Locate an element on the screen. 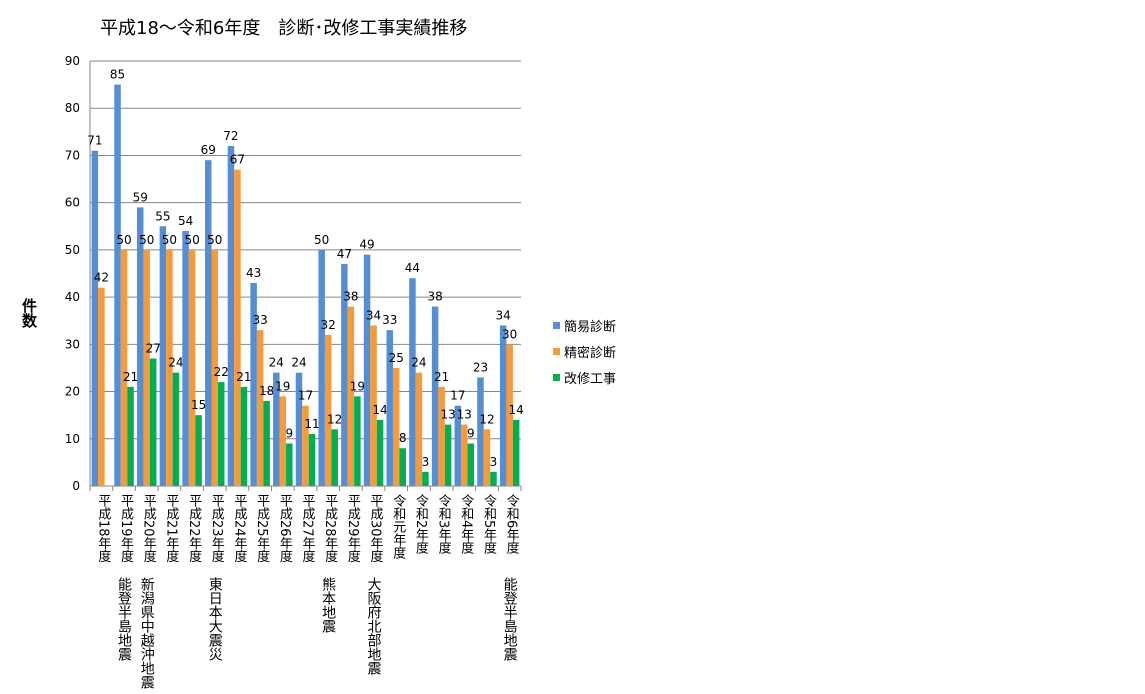  x-tick-label: 平成29年度 is located at coordinates (352, 528).